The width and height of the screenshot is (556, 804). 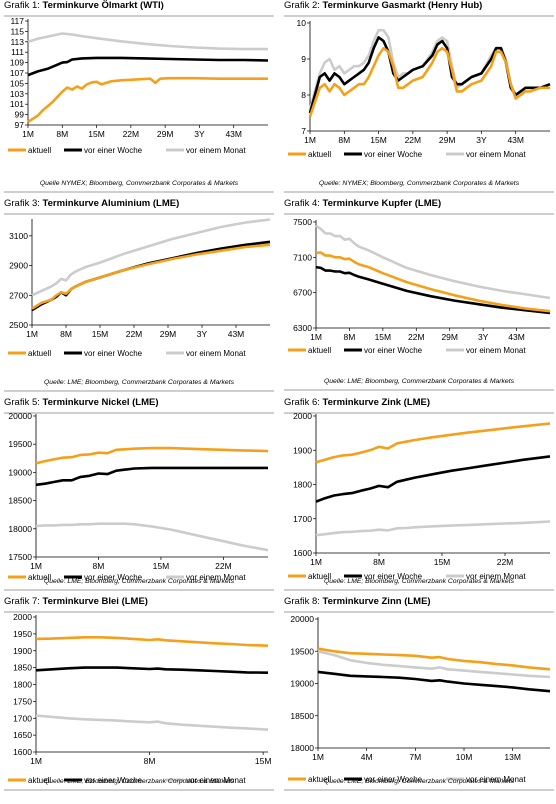 What do you see at coordinates (17, 52) in the screenshot?
I see `y-tick-label: 111` at bounding box center [17, 52].